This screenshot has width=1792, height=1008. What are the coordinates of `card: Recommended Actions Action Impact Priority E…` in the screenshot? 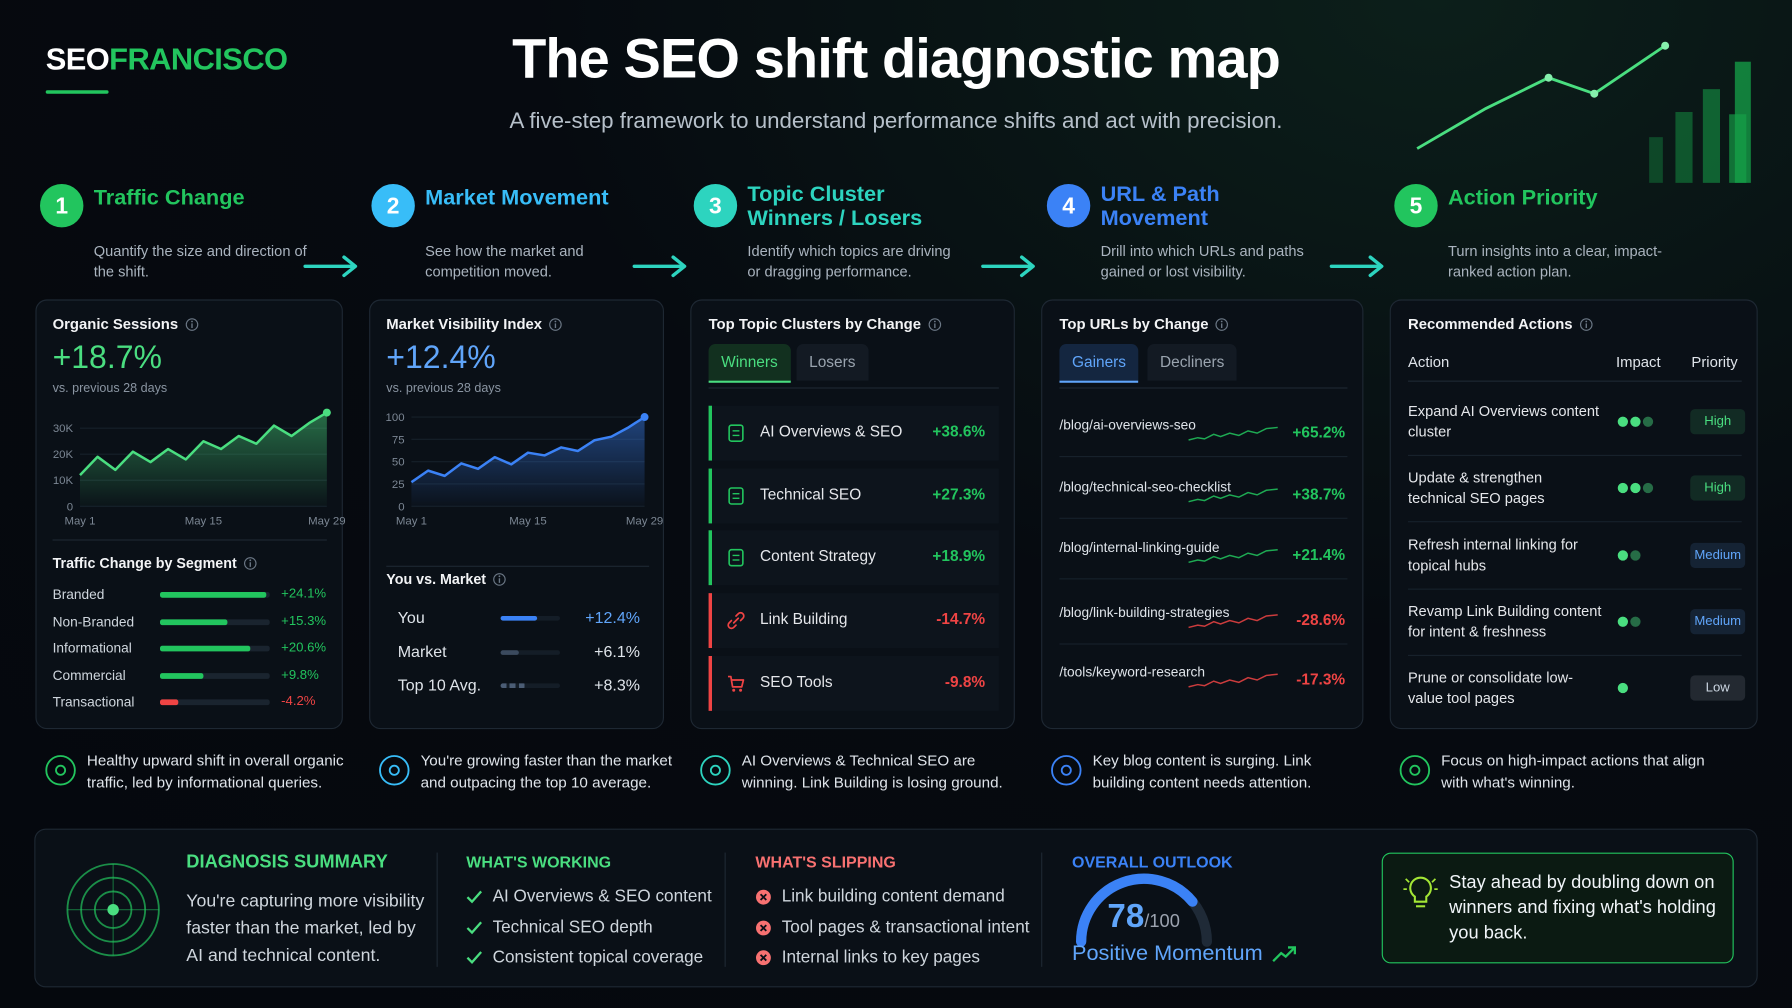 It's located at (1573, 514).